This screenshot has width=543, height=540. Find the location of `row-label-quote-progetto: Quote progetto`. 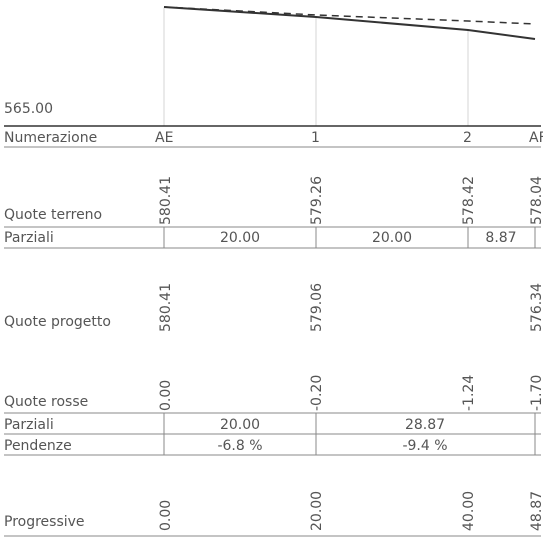

row-label-quote-progetto: Quote progetto is located at coordinates (57, 322).